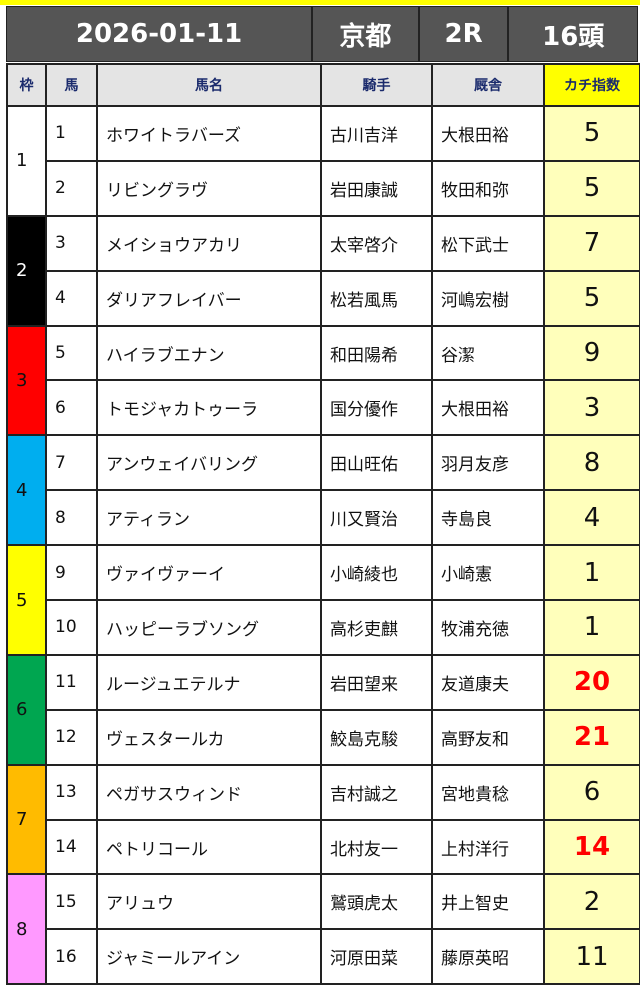 This screenshot has height=988, width=640. I want to click on race-header: 2026-01-11 京都 2R 16頭, so click(322, 34).